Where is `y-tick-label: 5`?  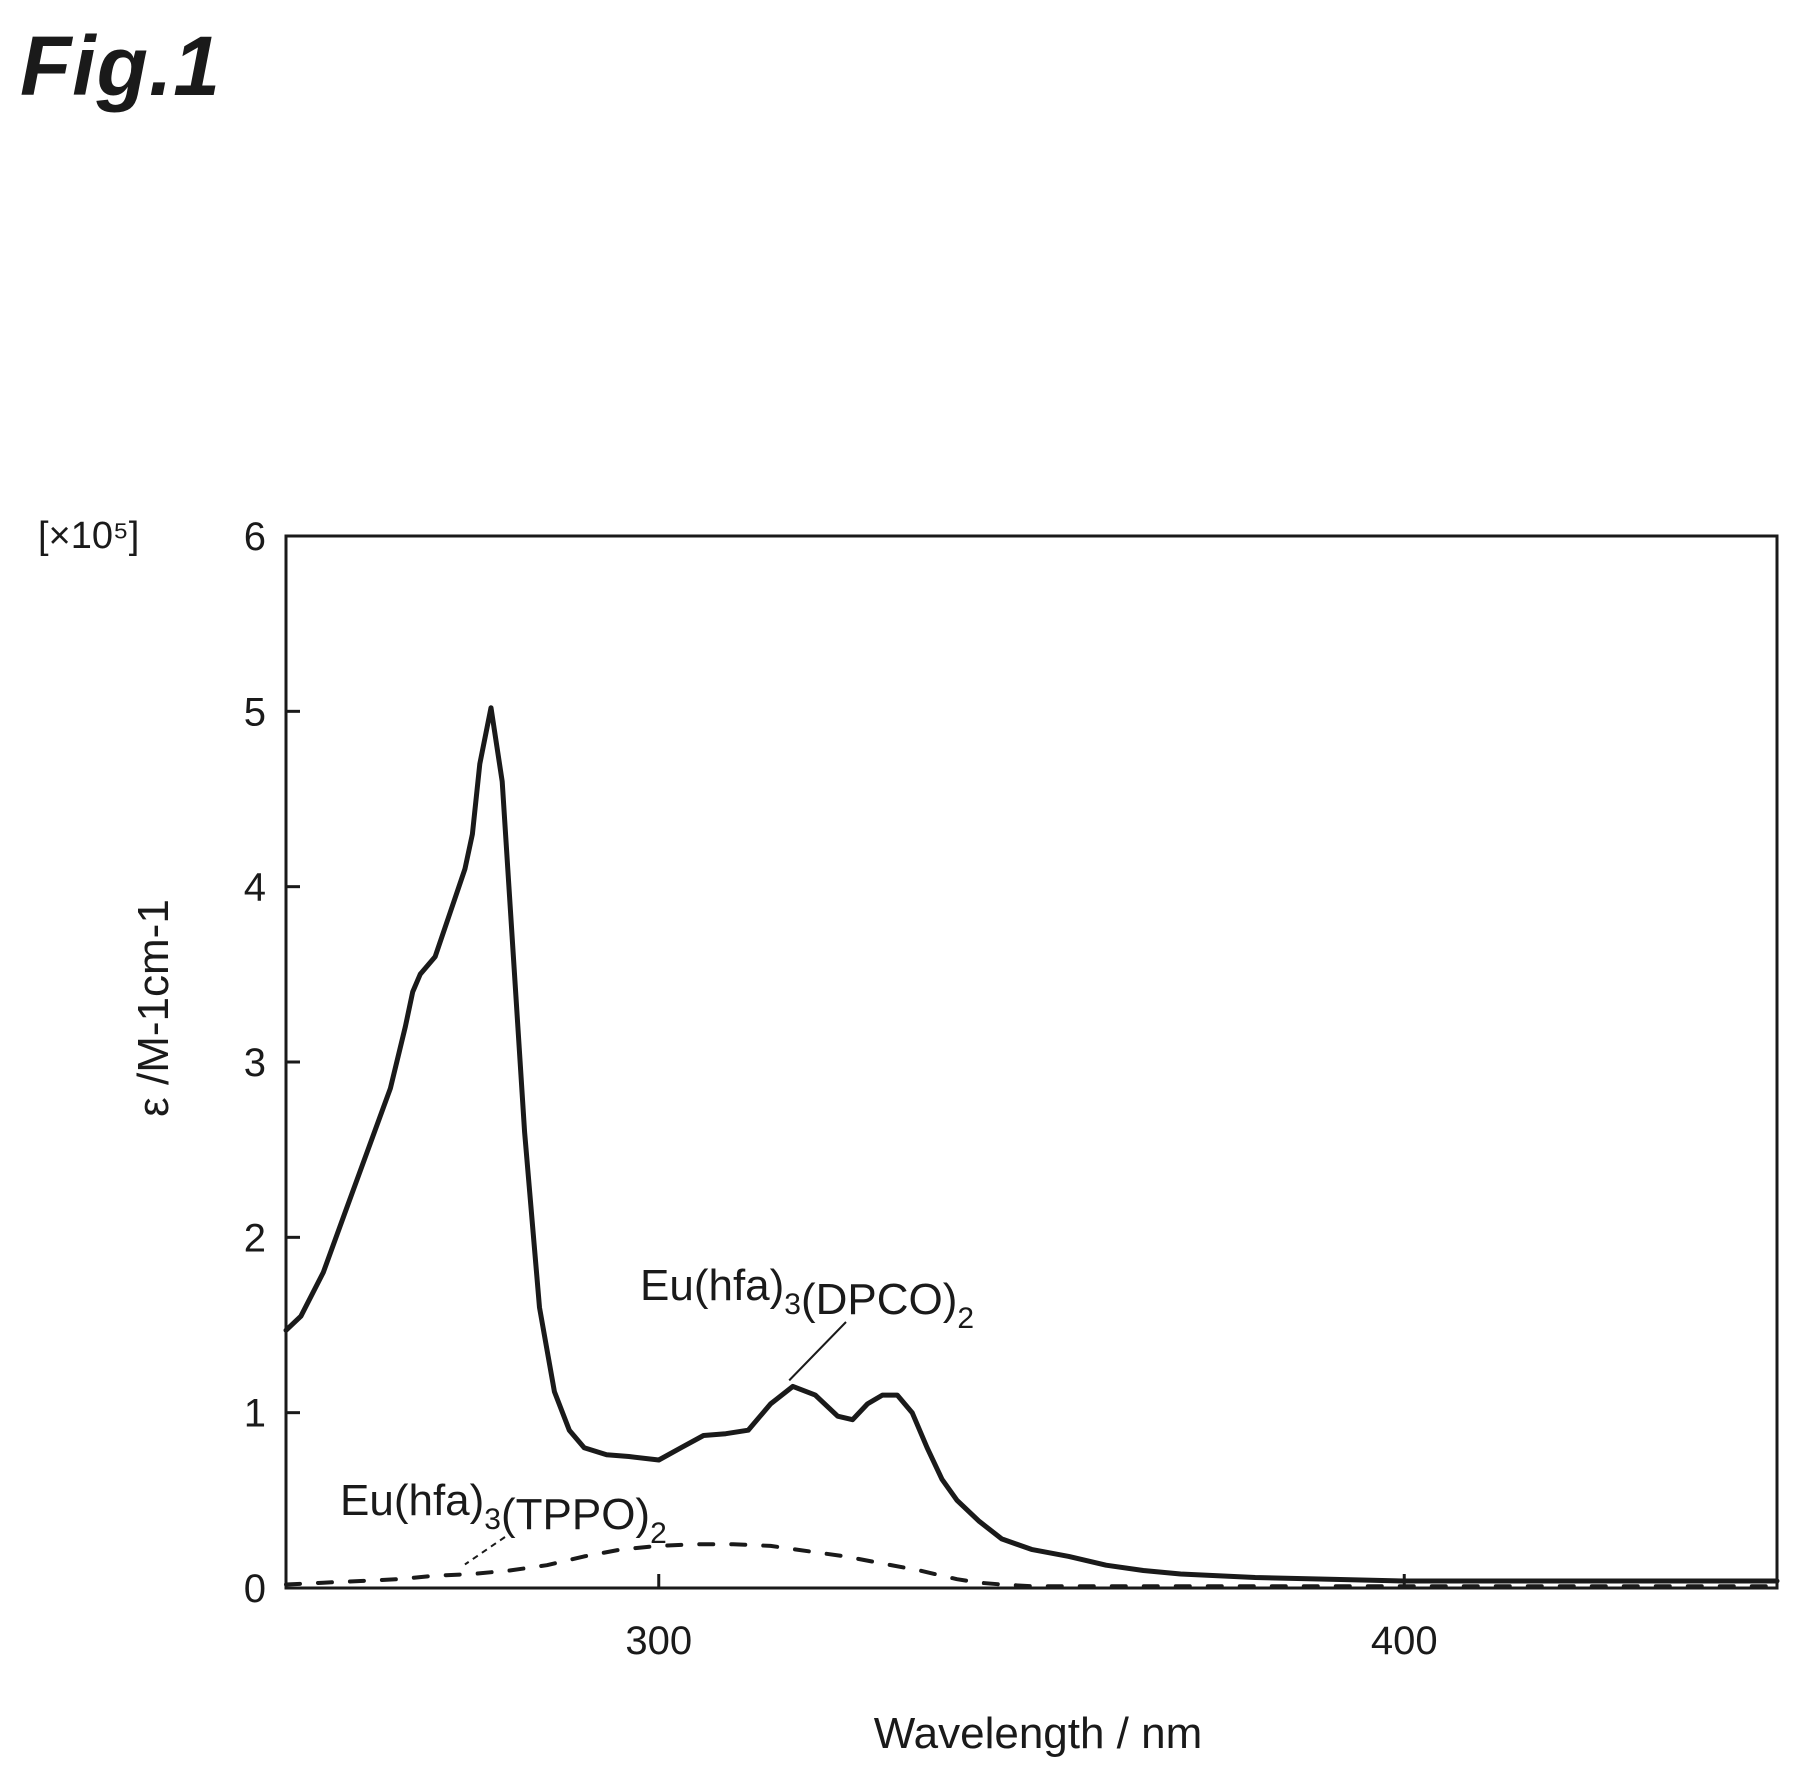 y-tick-label: 5 is located at coordinates (255, 712).